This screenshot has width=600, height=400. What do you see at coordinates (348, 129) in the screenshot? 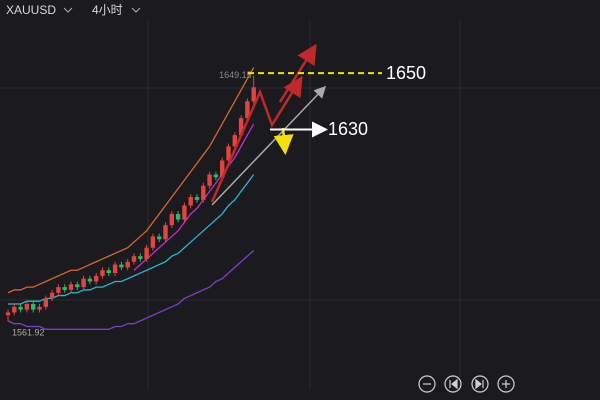
I see `level-label: 1630` at bounding box center [348, 129].